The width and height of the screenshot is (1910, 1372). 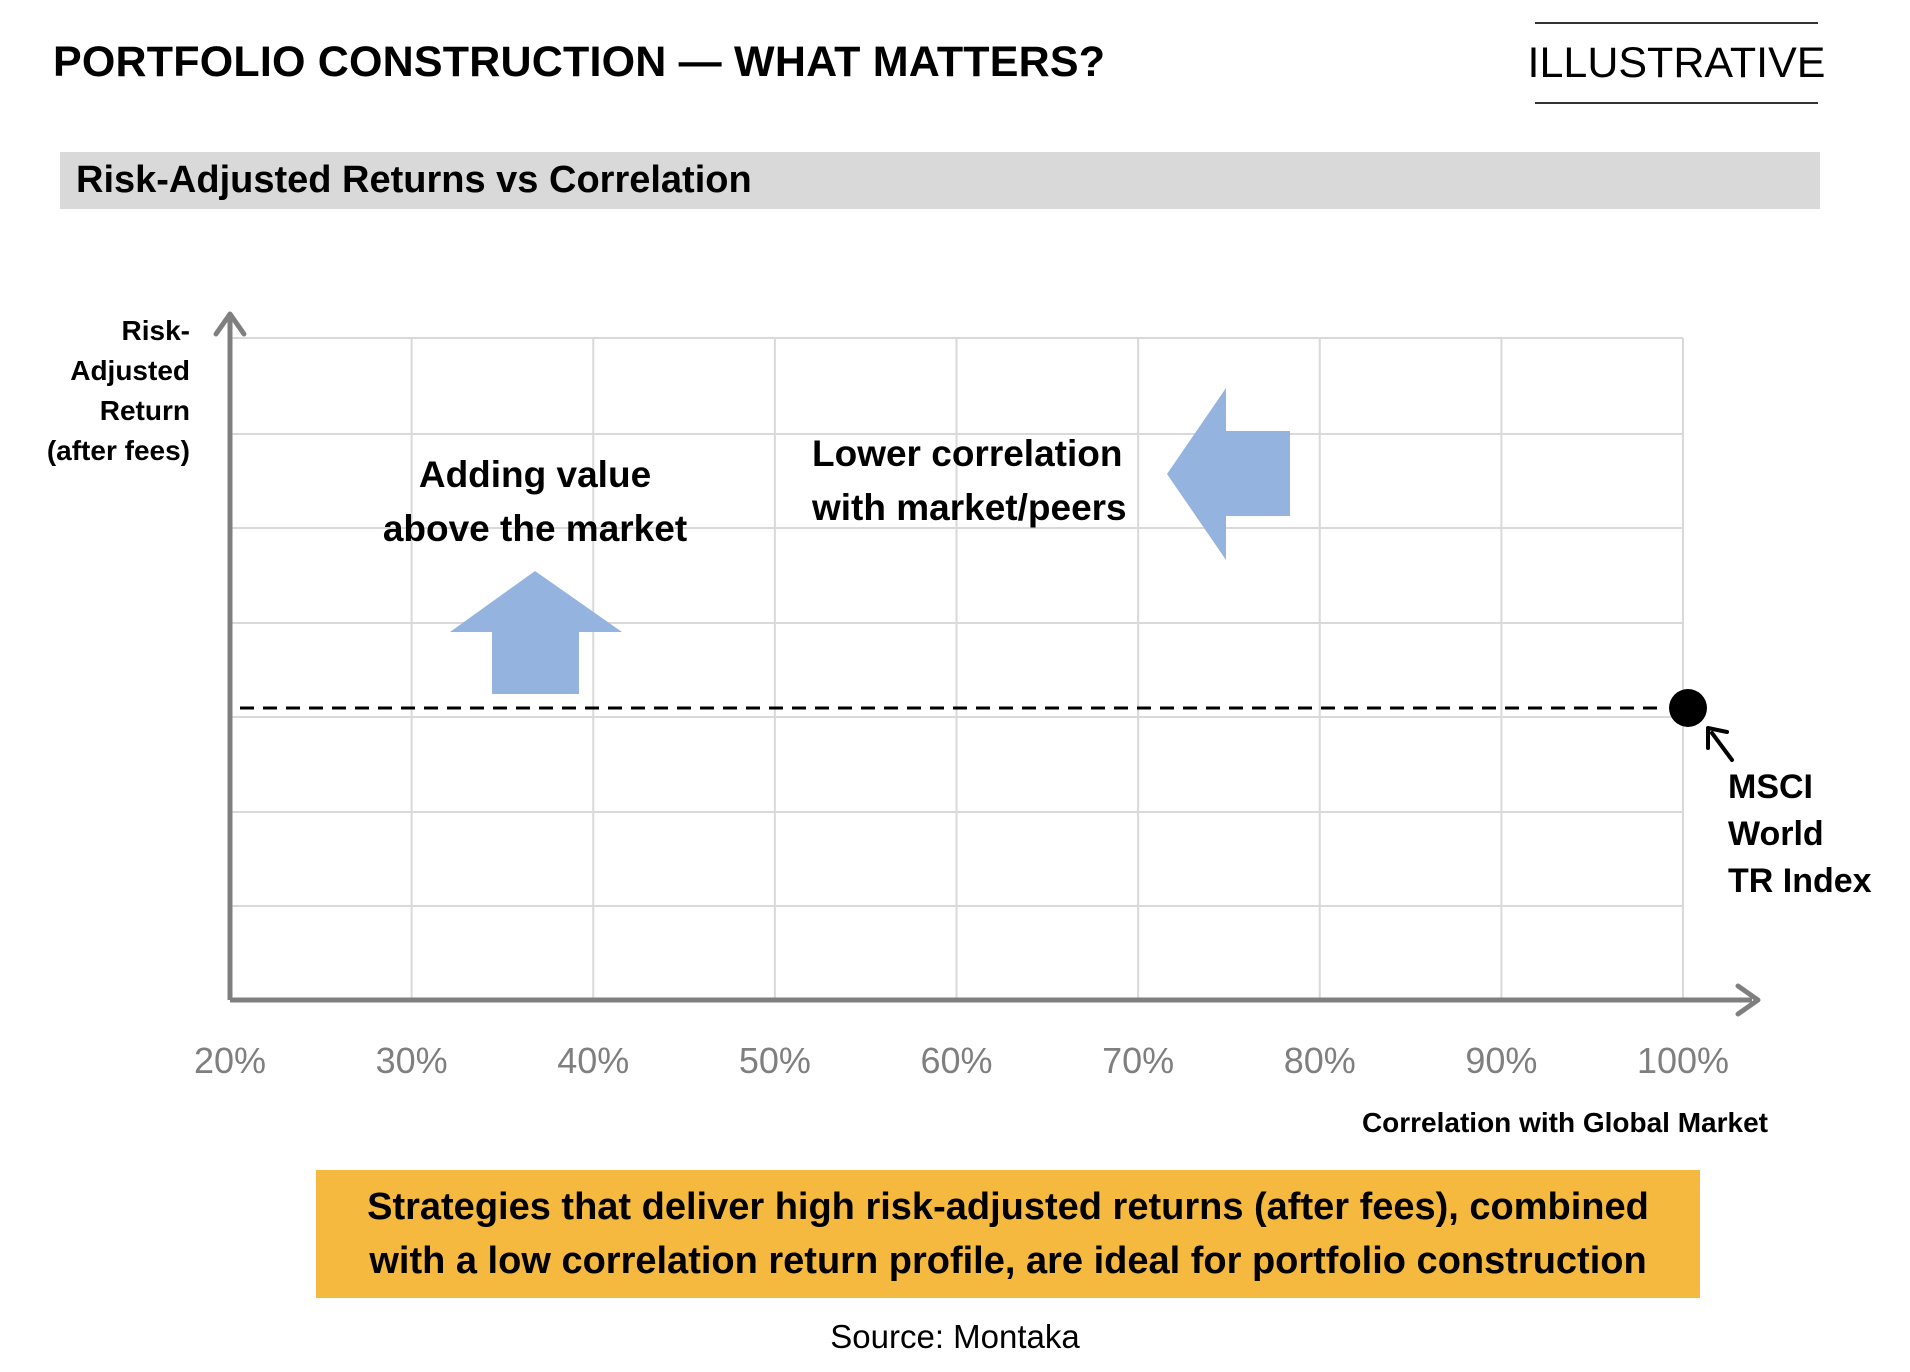 What do you see at coordinates (535, 528) in the screenshot?
I see `annotation-adding-value-line: above the market` at bounding box center [535, 528].